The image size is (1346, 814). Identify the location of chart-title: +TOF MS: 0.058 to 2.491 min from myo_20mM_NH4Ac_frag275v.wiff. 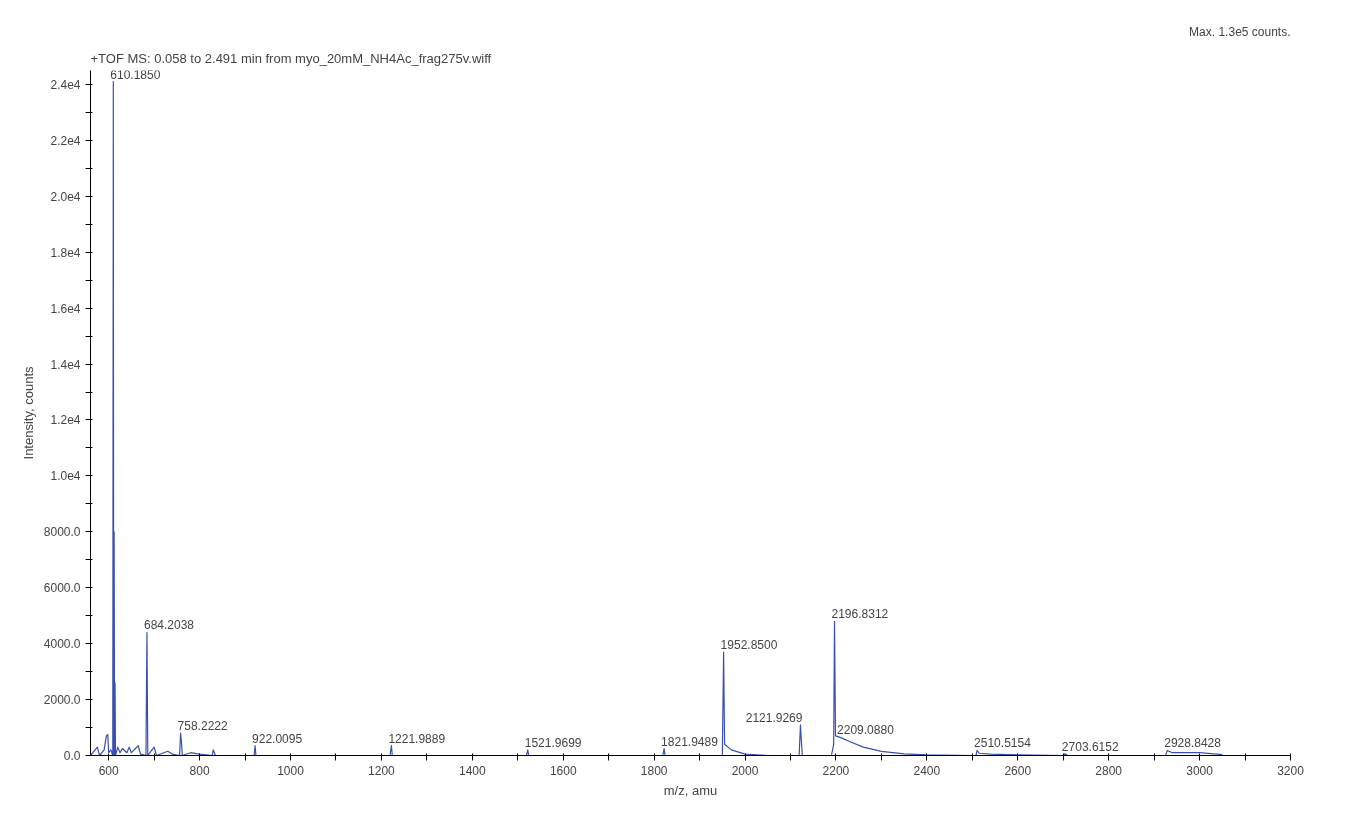
(291, 58).